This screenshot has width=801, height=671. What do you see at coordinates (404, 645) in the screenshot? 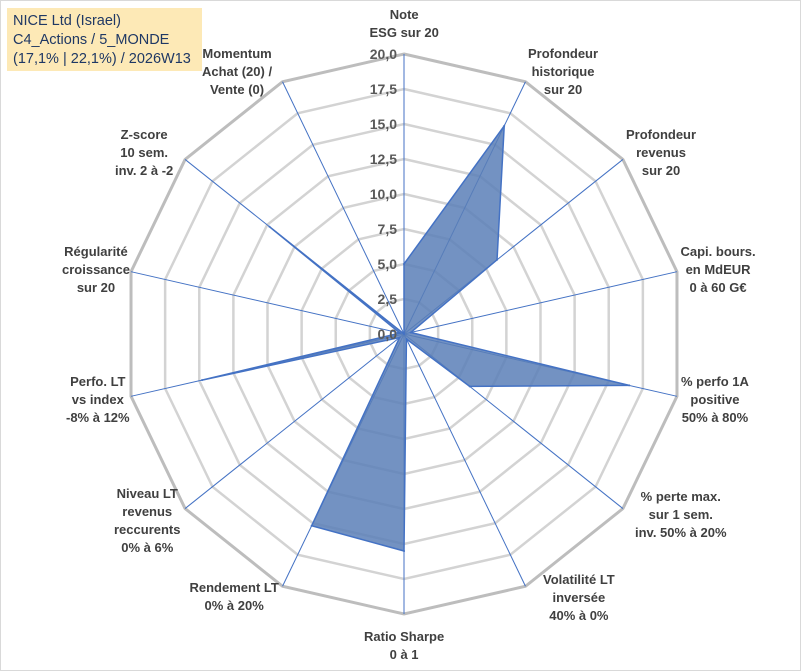
I see `axis-label: Ratio Sharpe 0 à 1` at bounding box center [404, 645].